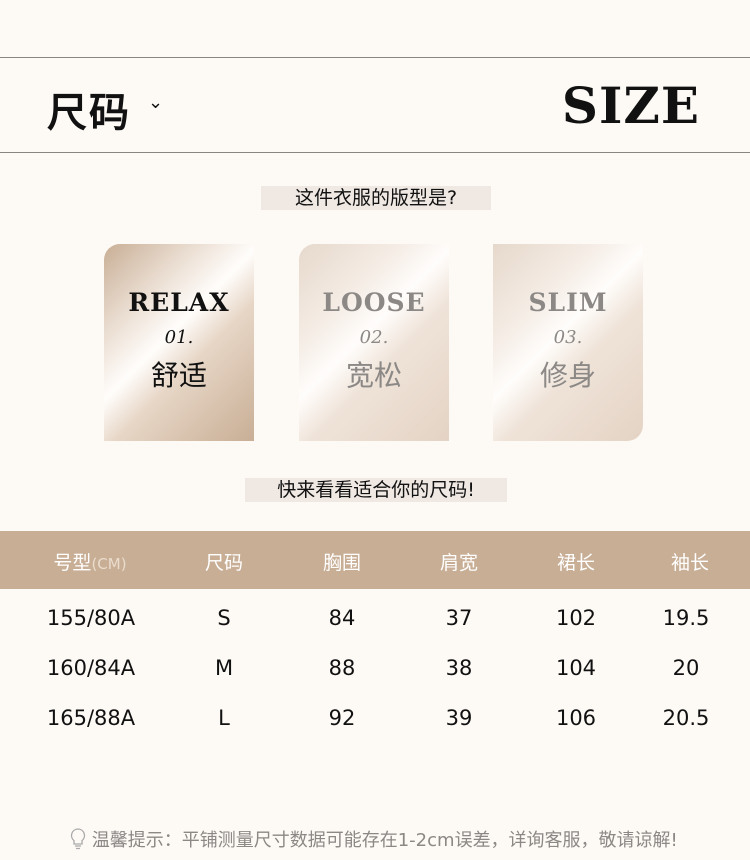  What do you see at coordinates (568, 337) in the screenshot?
I see `fit-num: 03.` at bounding box center [568, 337].